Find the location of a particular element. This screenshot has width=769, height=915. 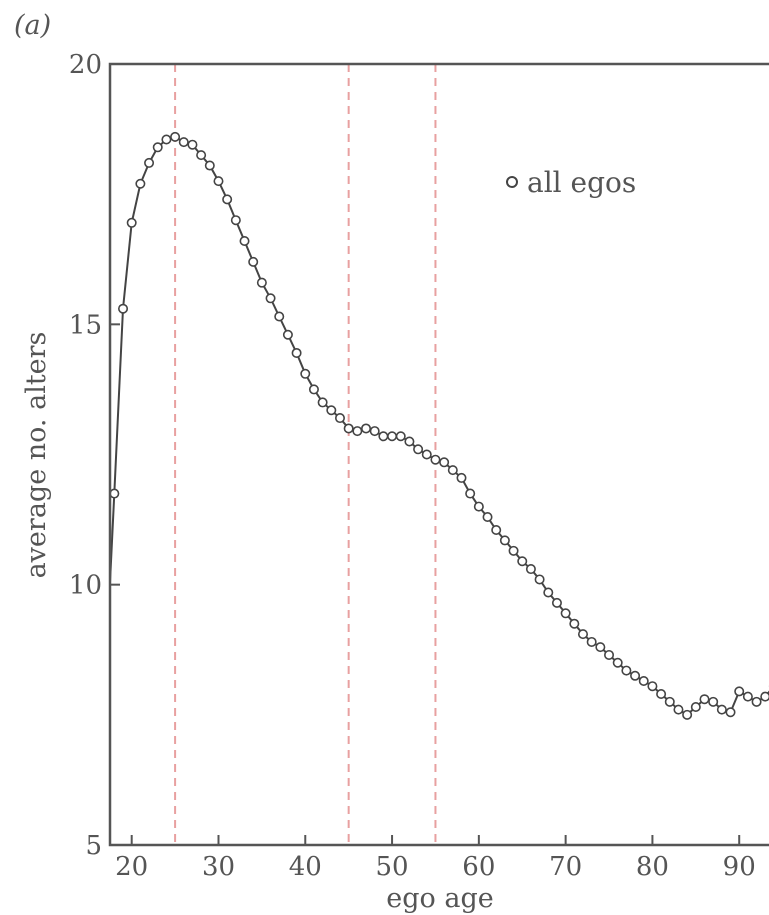

y-tick-label: 5 is located at coordinates (93, 846).